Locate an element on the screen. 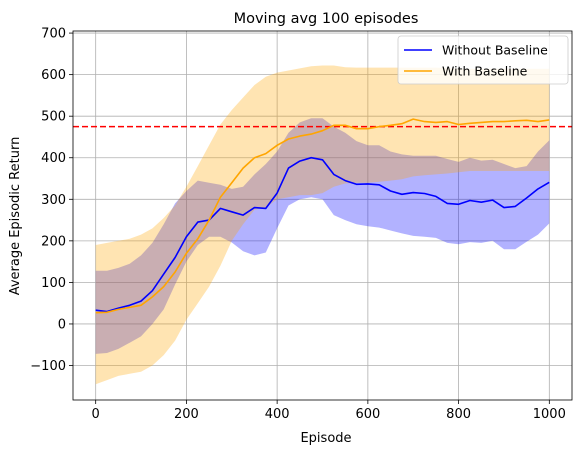 This screenshot has height=455, width=583. y-tick-label: 600 is located at coordinates (53, 75).